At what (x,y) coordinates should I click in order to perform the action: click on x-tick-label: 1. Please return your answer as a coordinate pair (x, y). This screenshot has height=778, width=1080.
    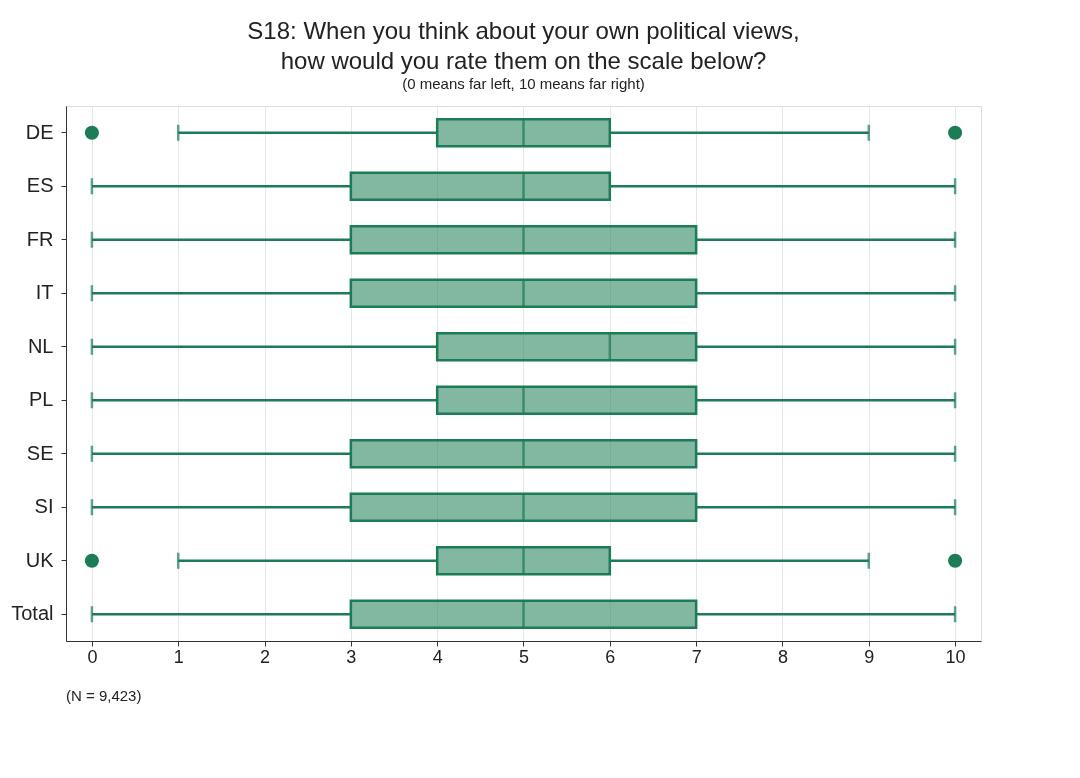
    Looking at the image, I should click on (178, 656).